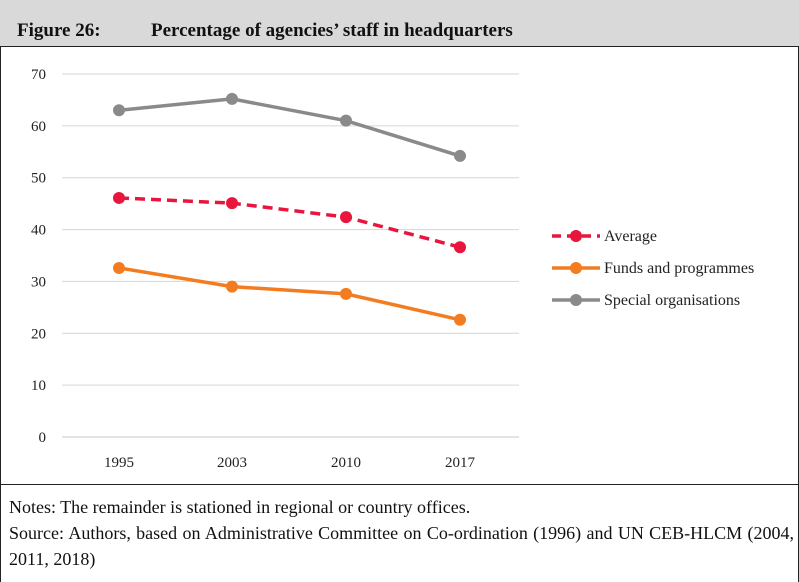 This screenshot has width=799, height=582. What do you see at coordinates (672, 300) in the screenshot?
I see `legend-label-special-organisations: Special organisations` at bounding box center [672, 300].